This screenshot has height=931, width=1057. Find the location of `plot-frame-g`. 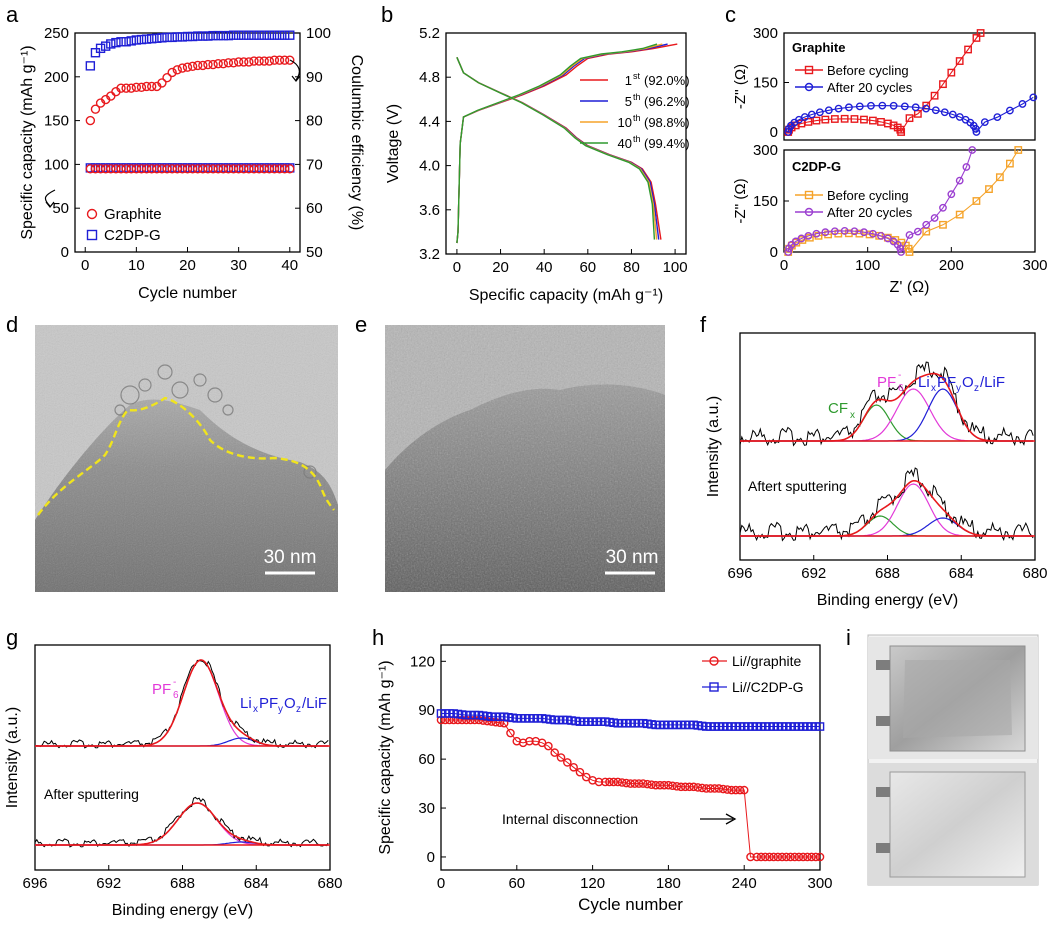

plot-frame-g is located at coordinates (182, 757).